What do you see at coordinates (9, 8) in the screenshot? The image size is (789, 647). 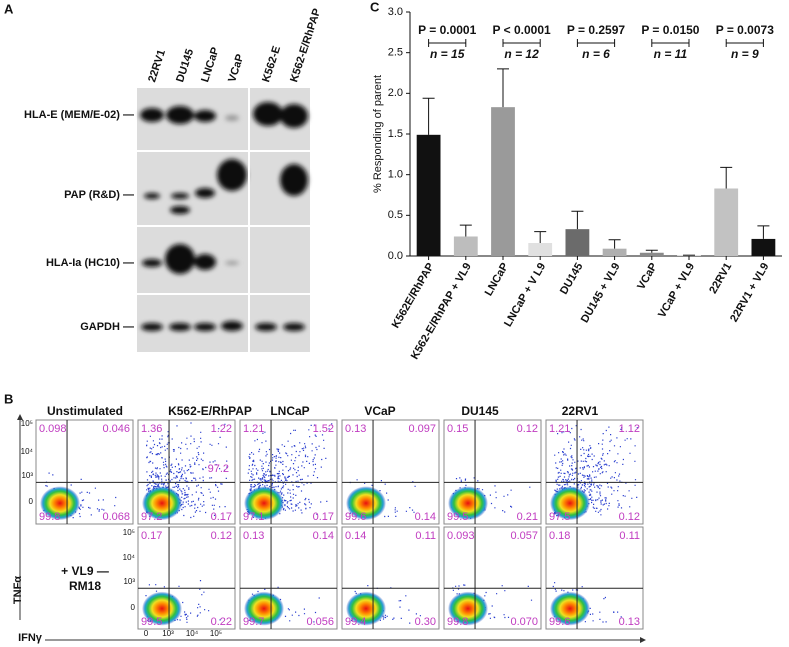 I see `panel-label: A` at bounding box center [9, 8].